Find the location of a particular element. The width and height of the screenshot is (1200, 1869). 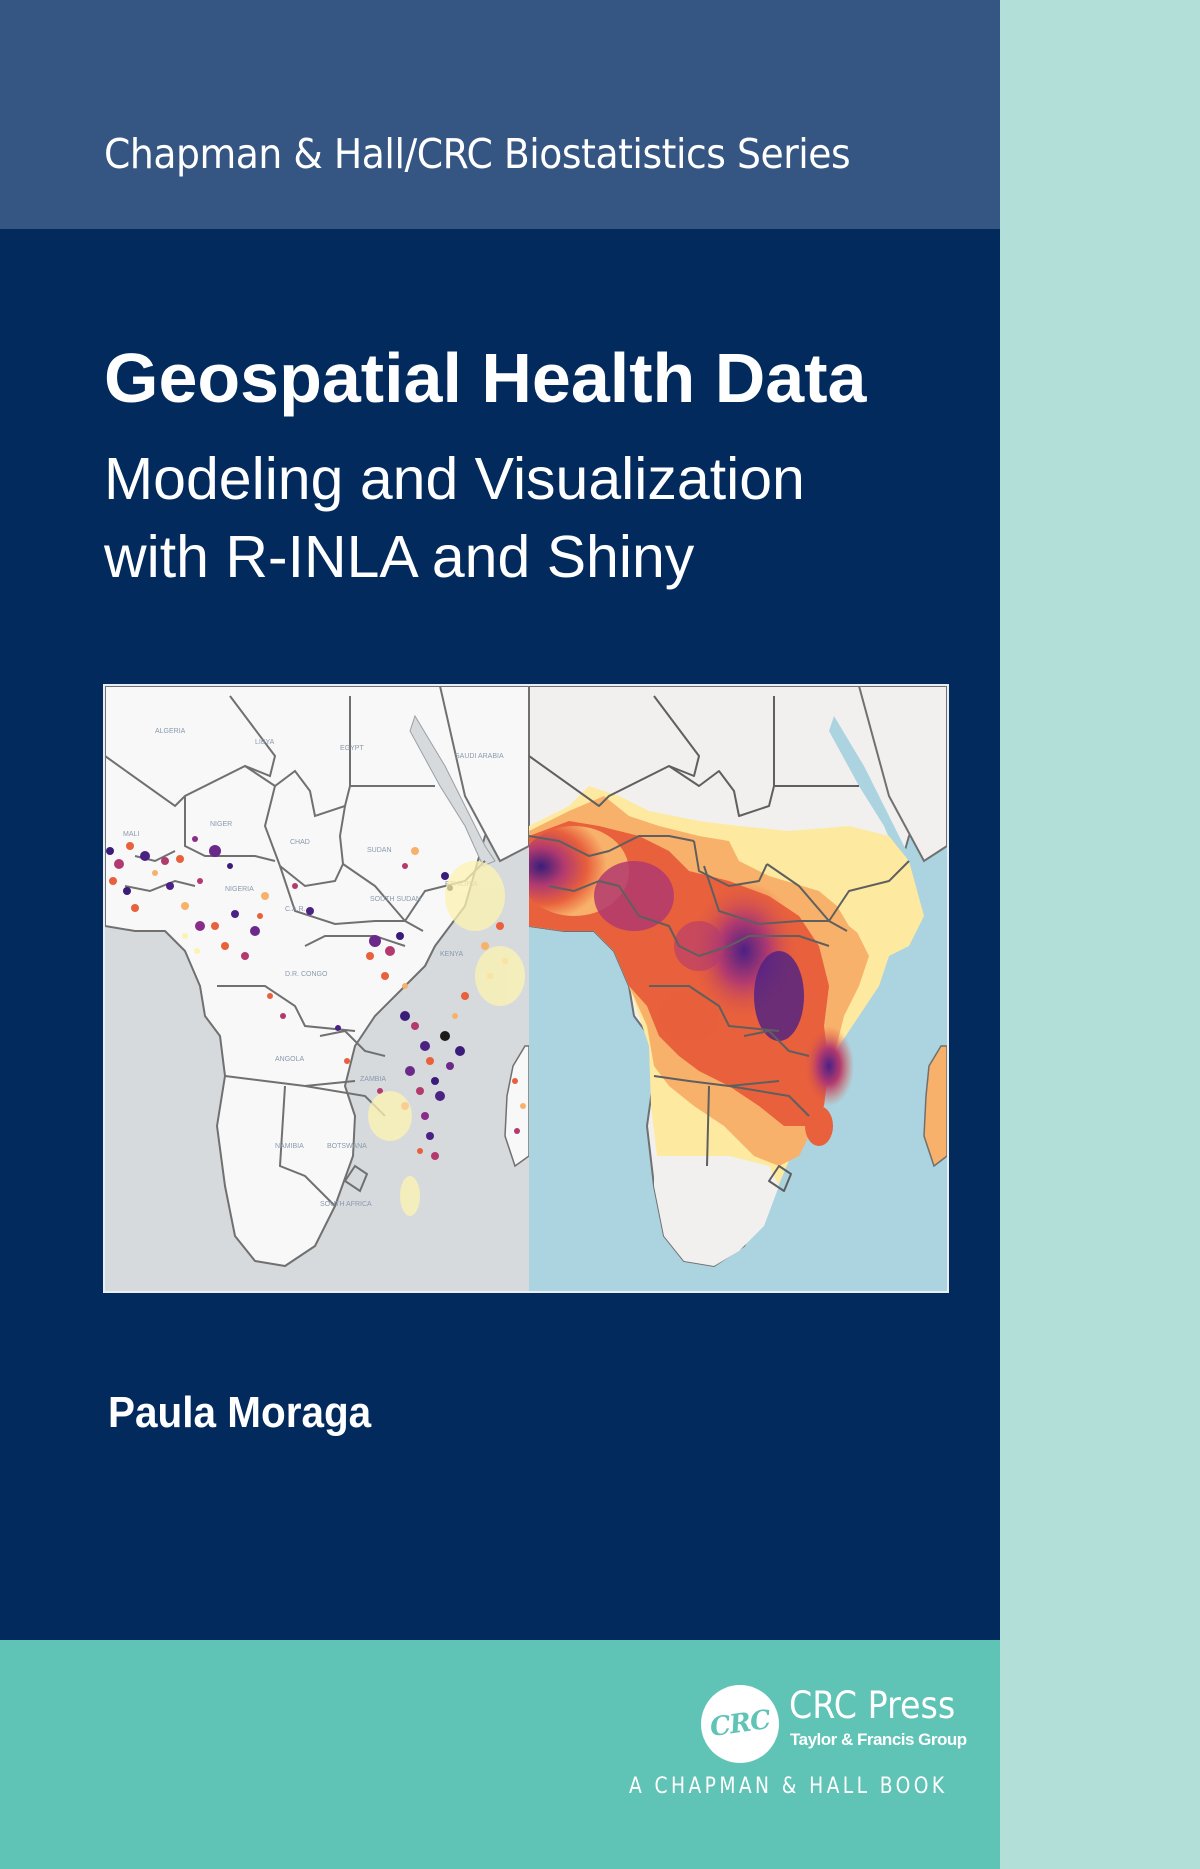

svg-text: NIGERIA is located at coordinates (239, 889).